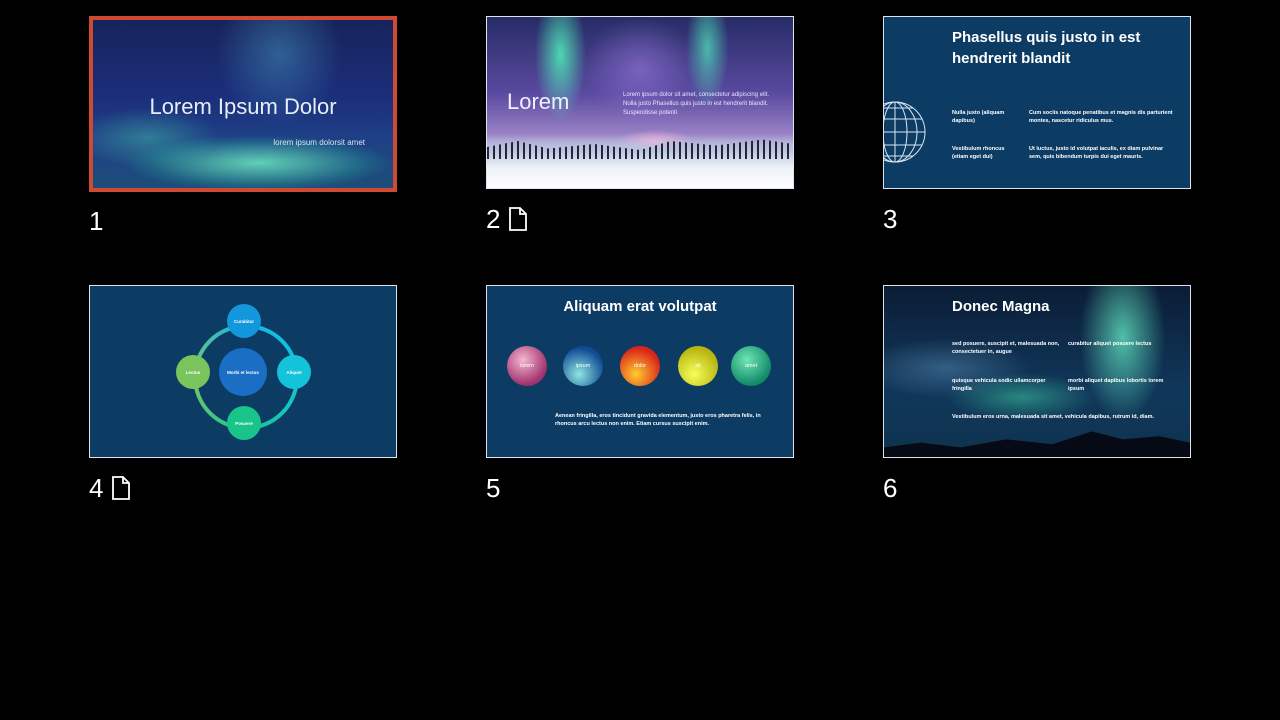 Image resolution: width=1280 pixels, height=720 pixels. Describe the element at coordinates (507, 219) in the screenshot. I see `slide-number-row-2: 2` at that location.